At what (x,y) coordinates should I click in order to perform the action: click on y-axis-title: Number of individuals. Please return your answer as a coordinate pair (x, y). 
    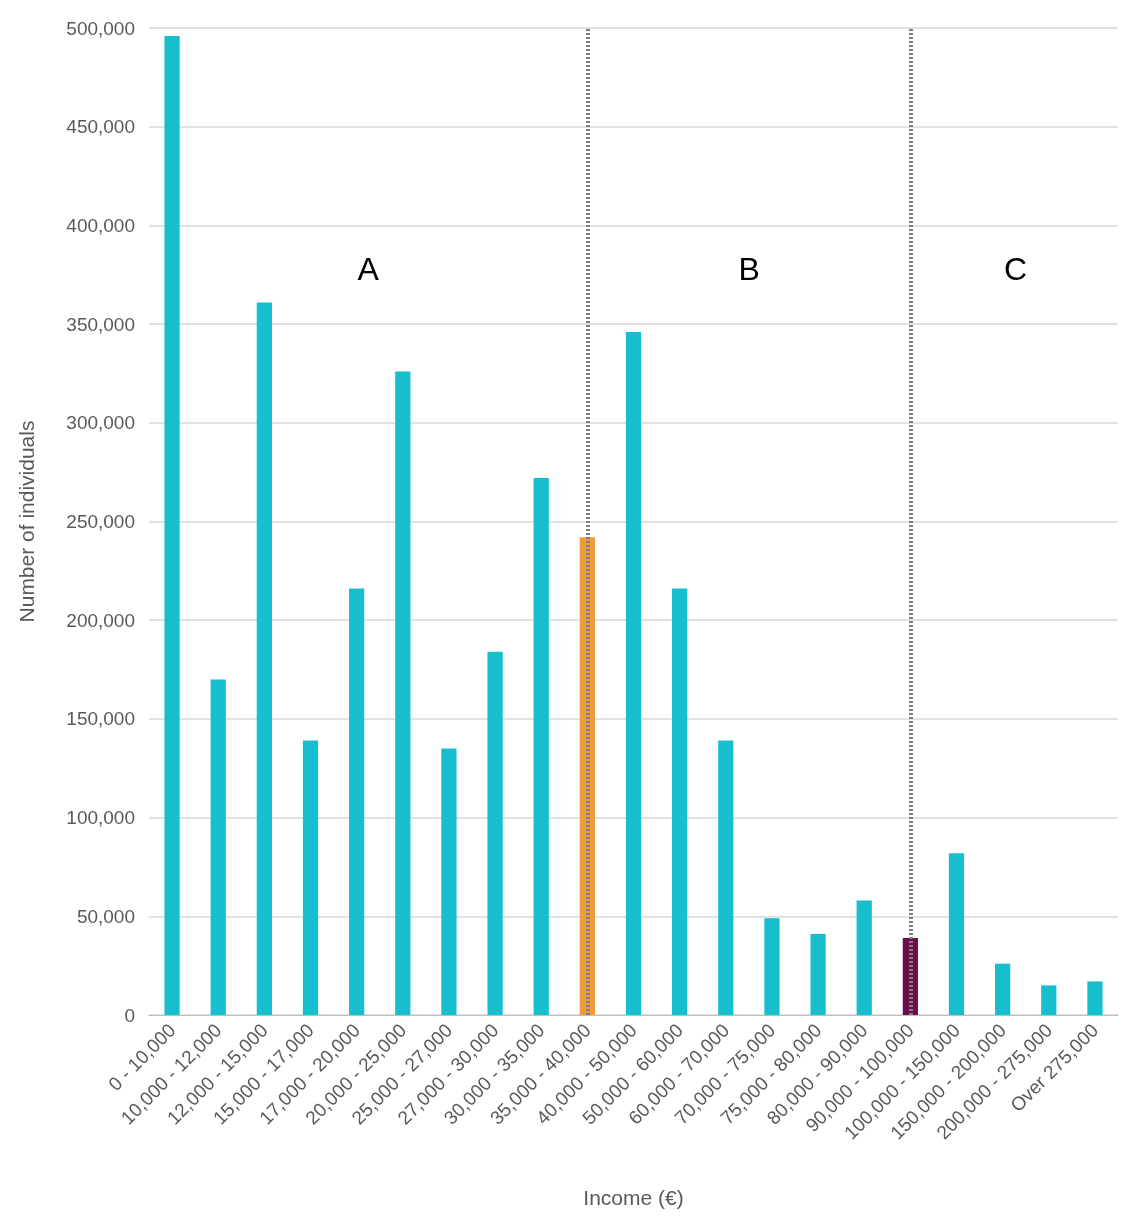
    Looking at the image, I should click on (26, 521).